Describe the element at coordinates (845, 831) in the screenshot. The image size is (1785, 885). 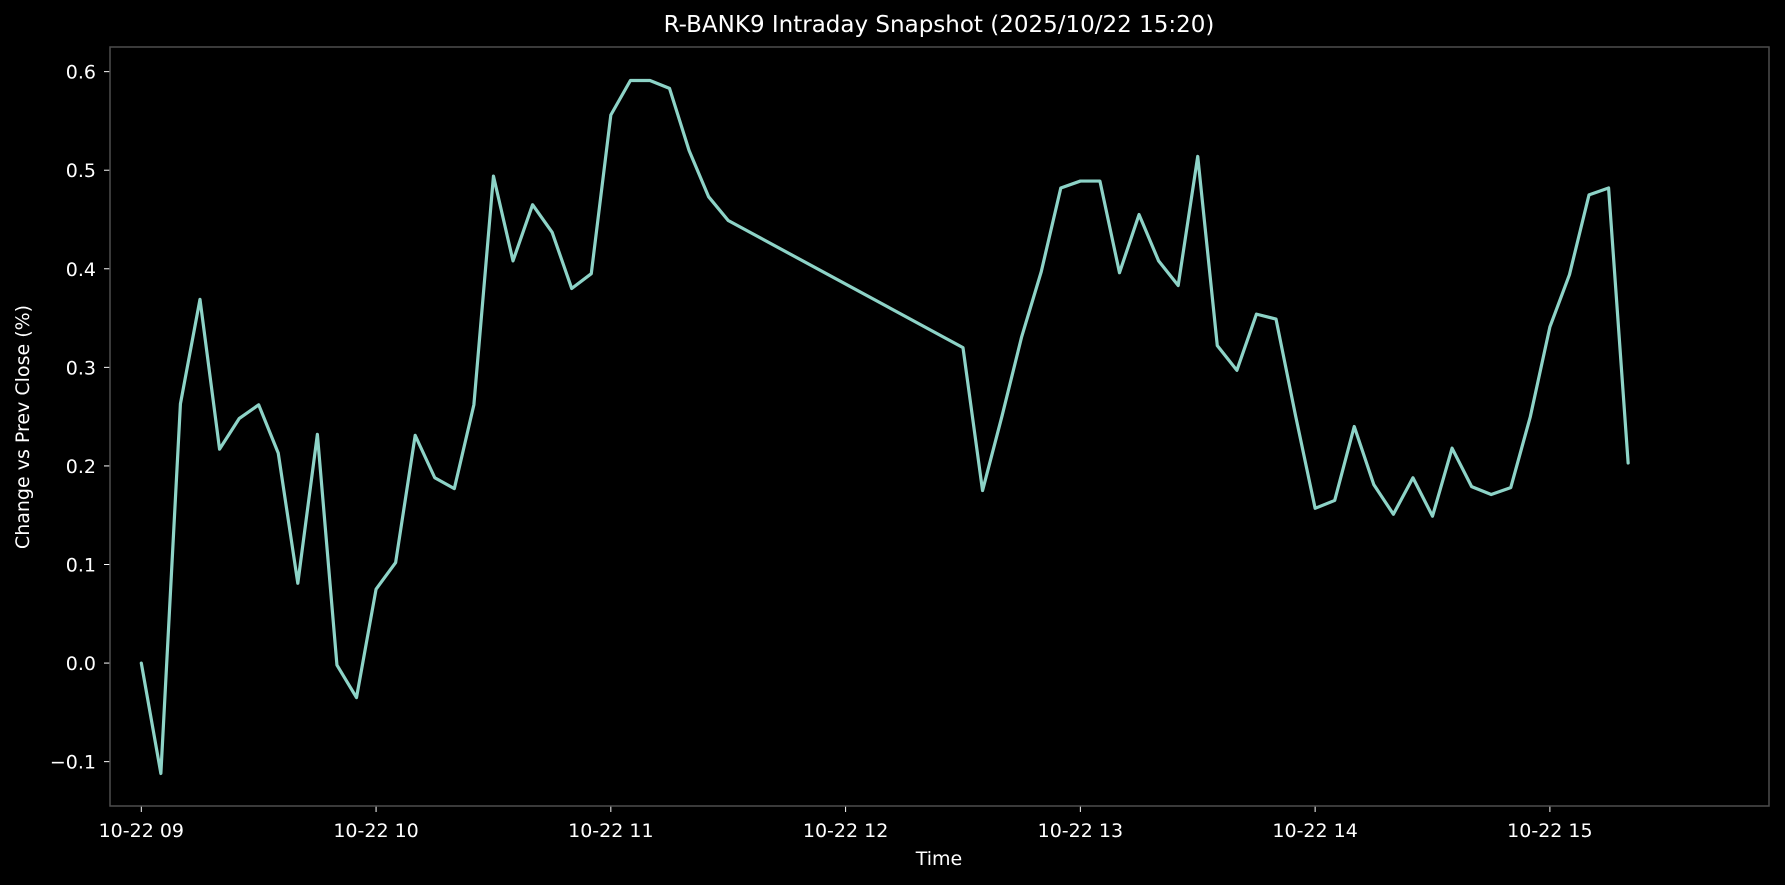
I see `x-tick-label: 10-22 12` at that location.